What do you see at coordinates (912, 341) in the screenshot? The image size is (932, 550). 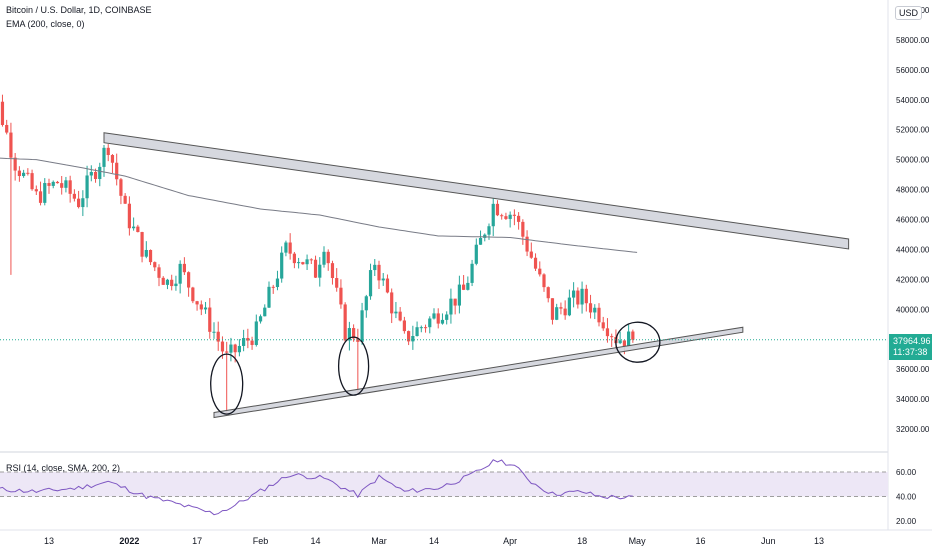 I see `last-price-label: 37964.96` at bounding box center [912, 341].